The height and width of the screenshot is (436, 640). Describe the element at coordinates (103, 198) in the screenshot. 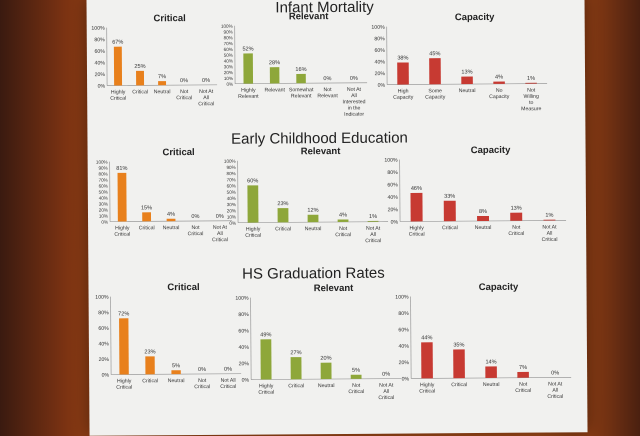

I see `early-childhood-education-critical-ytick-label: 40%` at that location.